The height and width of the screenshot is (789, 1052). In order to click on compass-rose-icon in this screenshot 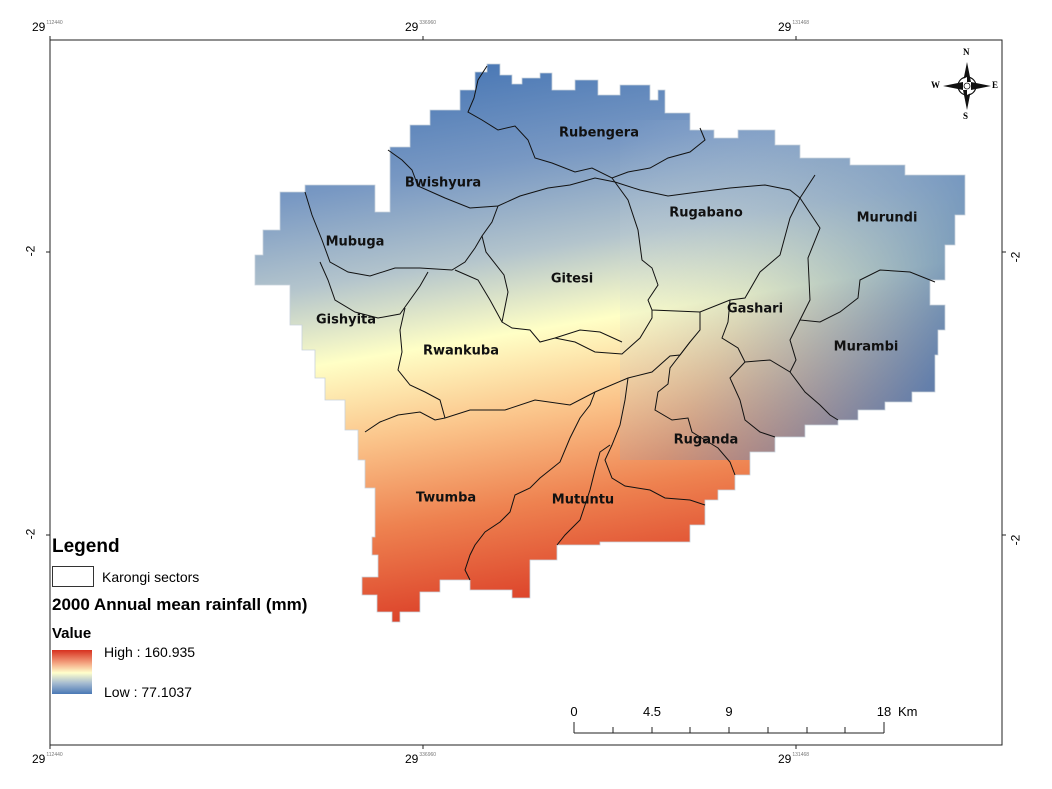, I will do `click(967, 86)`.